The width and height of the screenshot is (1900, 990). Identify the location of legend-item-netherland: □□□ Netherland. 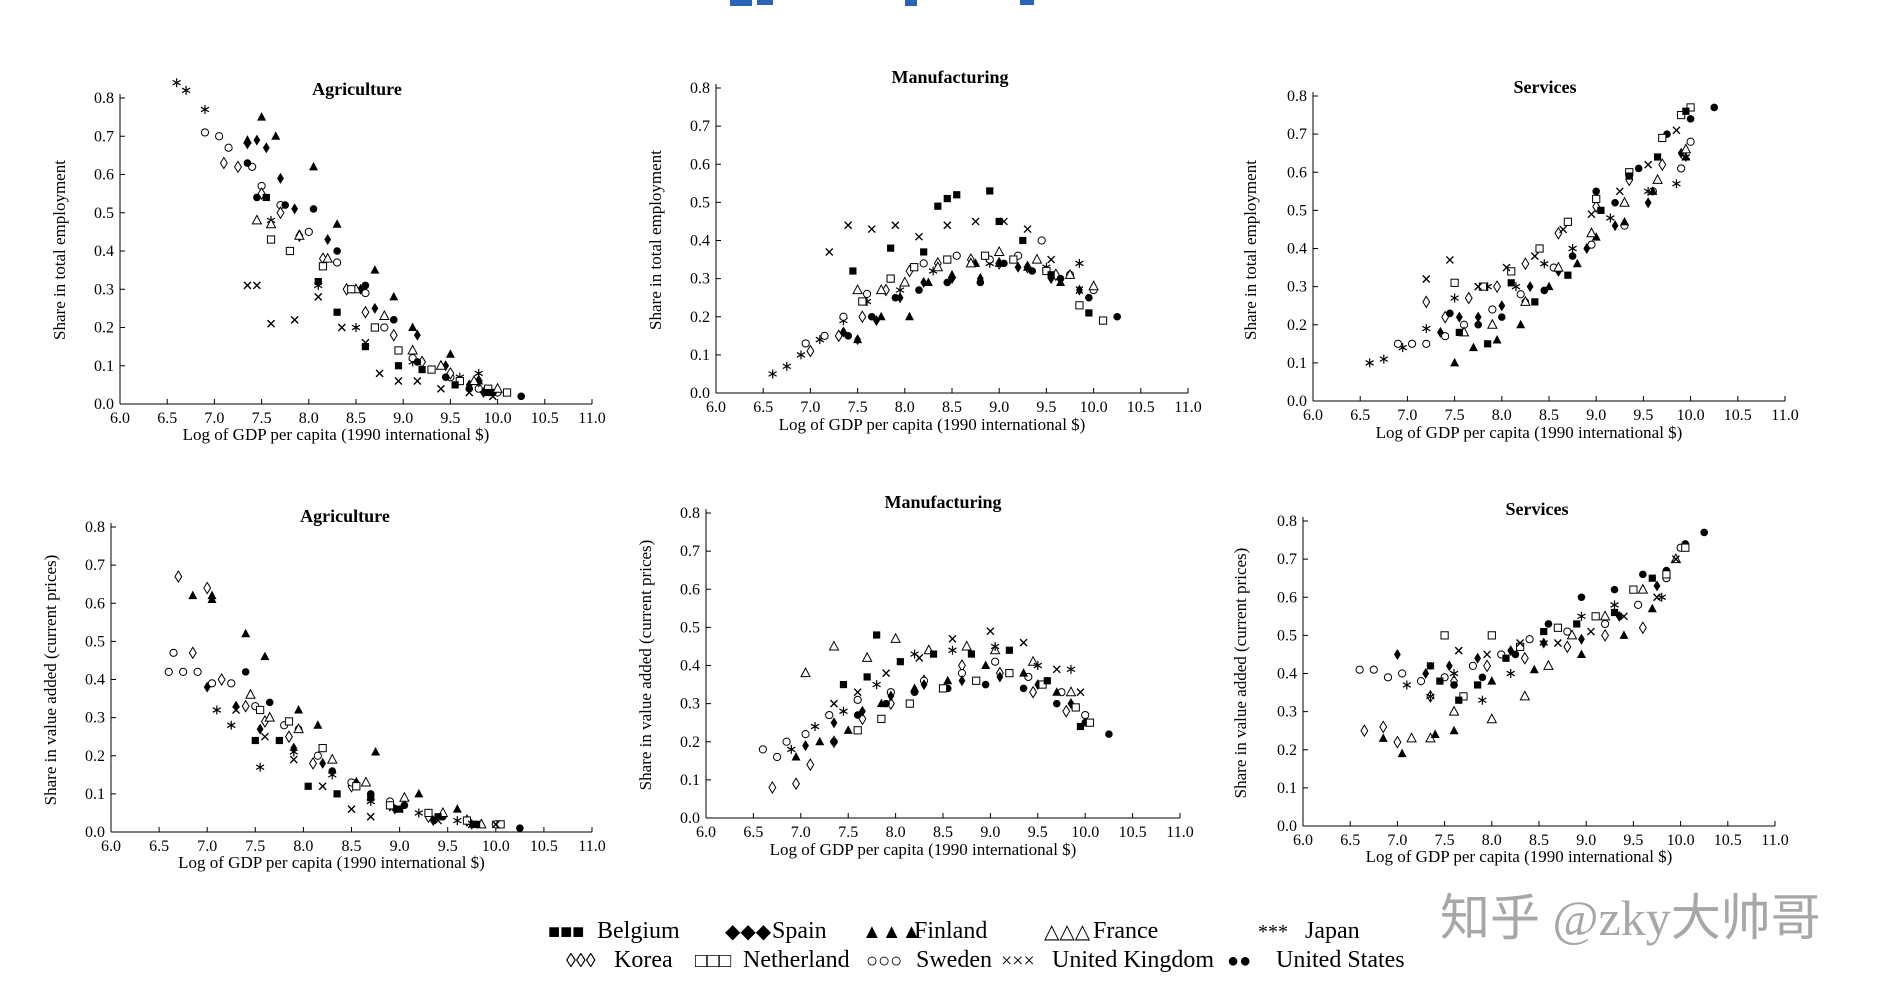
(772, 960).